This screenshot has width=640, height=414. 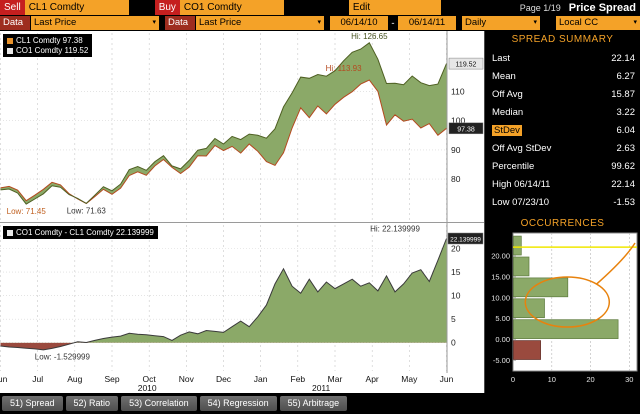 I want to click on data1-select: Last Price ▾, so click(x=95, y=23).